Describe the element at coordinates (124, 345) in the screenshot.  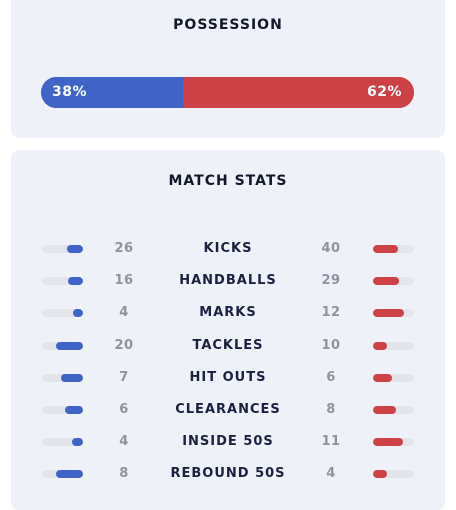
I see `home-stat-value: 20` at that location.